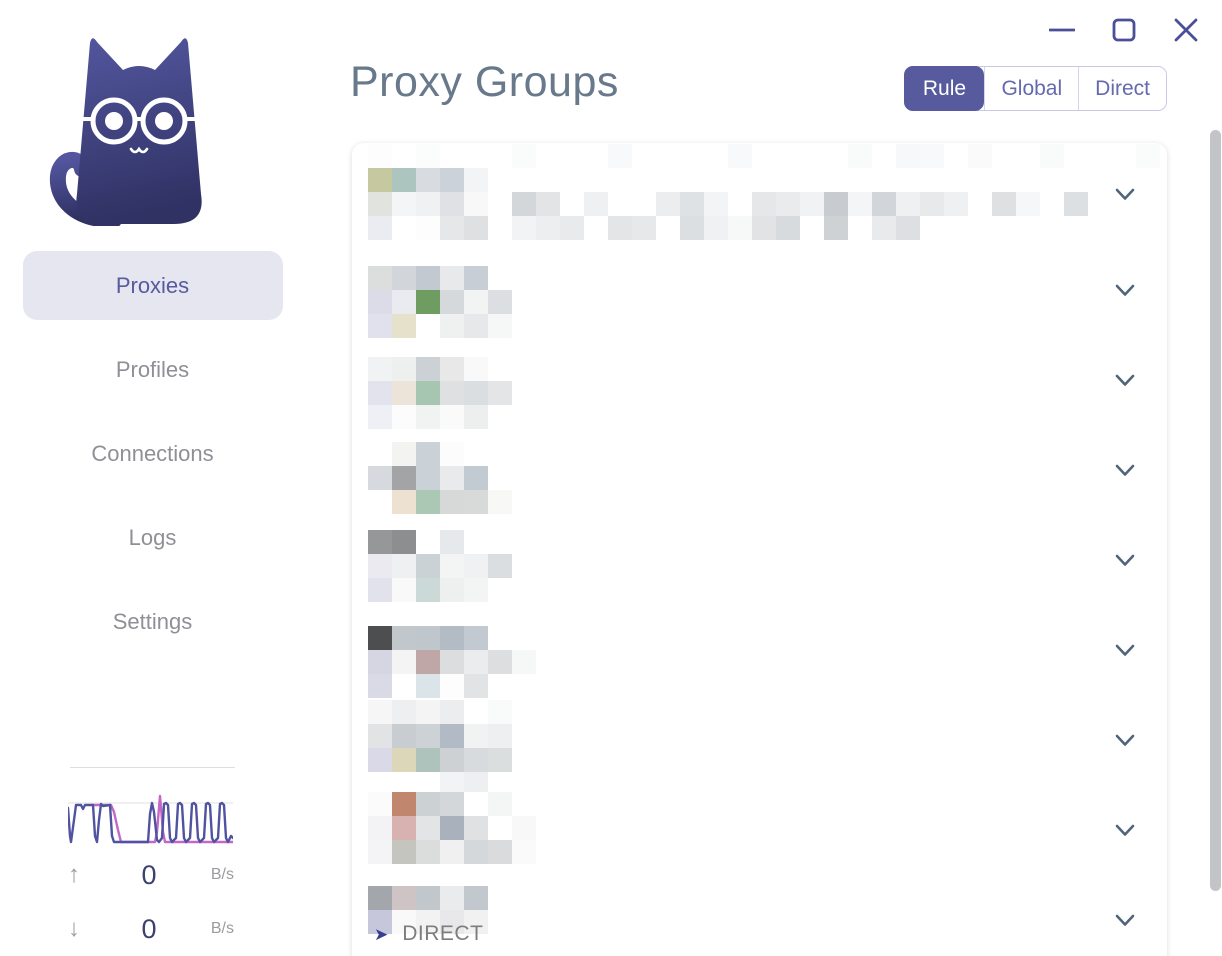 This screenshot has height=956, width=1222. I want to click on traffic-series-upload, so click(162, 819).